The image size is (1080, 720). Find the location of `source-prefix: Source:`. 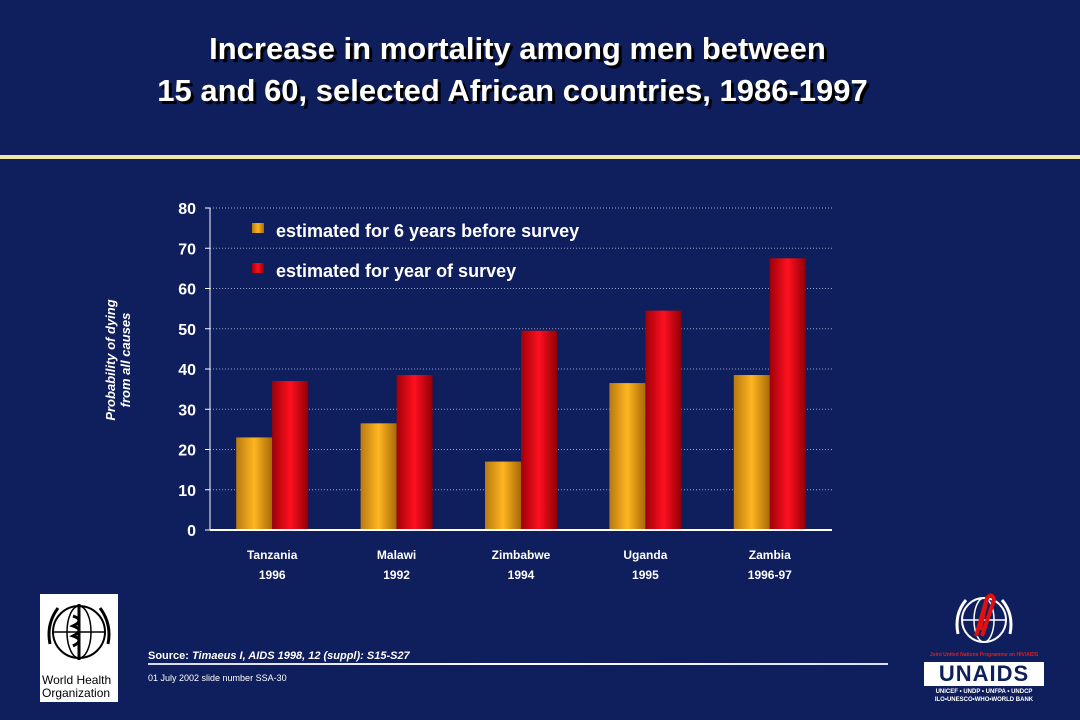

source-prefix: Source: is located at coordinates (168, 656).